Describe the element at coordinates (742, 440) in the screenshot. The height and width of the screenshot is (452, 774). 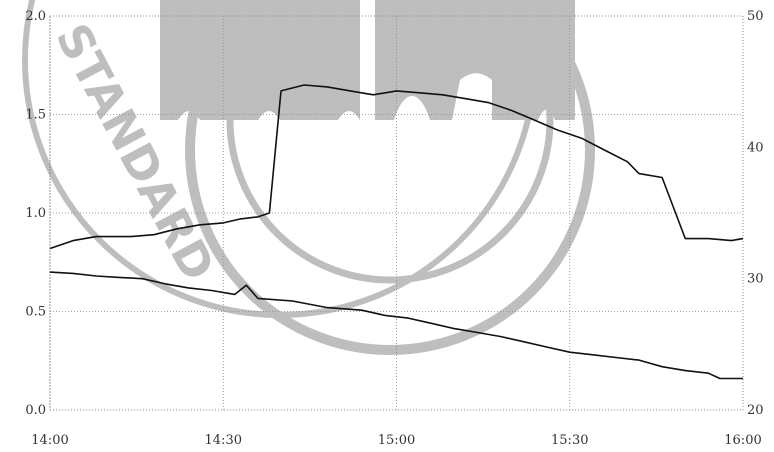
I see `x-tick-label: 16:00` at that location.